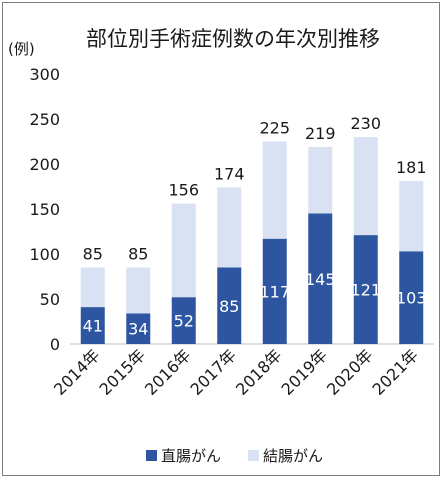 Image resolution: width=444 pixels, height=480 pixels. What do you see at coordinates (50, 299) in the screenshot?
I see `y-tick-label: 50` at bounding box center [50, 299].